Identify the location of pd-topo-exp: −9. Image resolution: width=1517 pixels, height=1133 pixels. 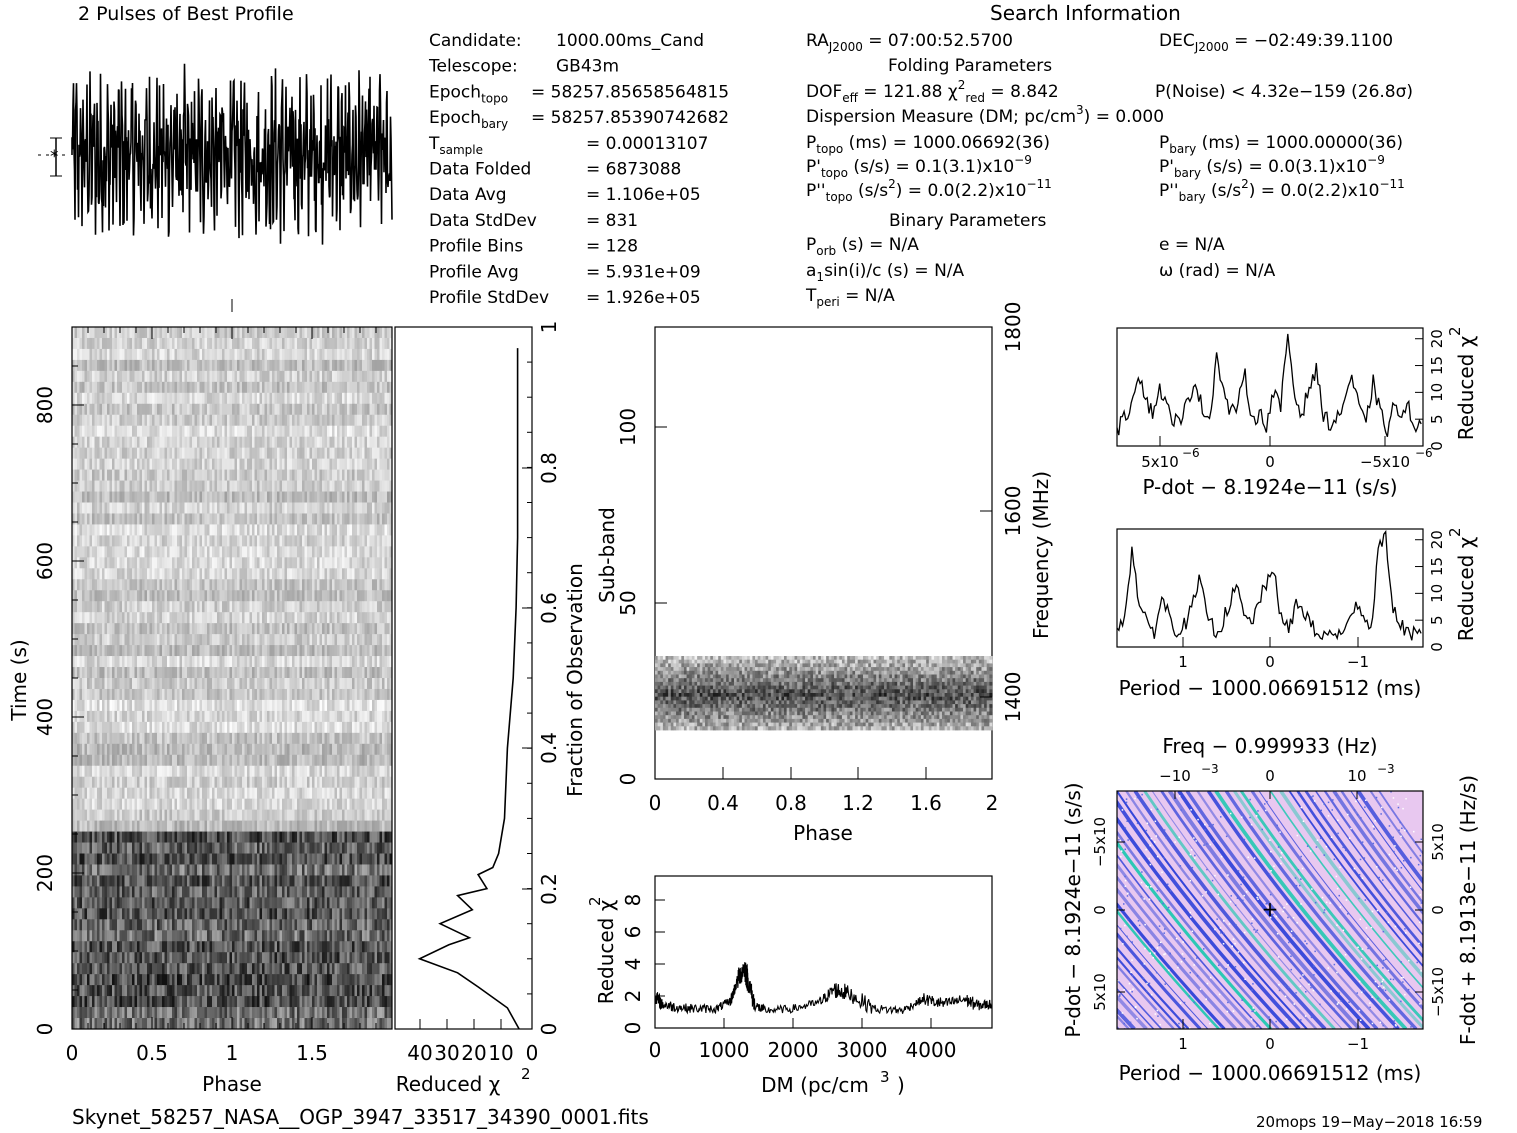
(1023, 160).